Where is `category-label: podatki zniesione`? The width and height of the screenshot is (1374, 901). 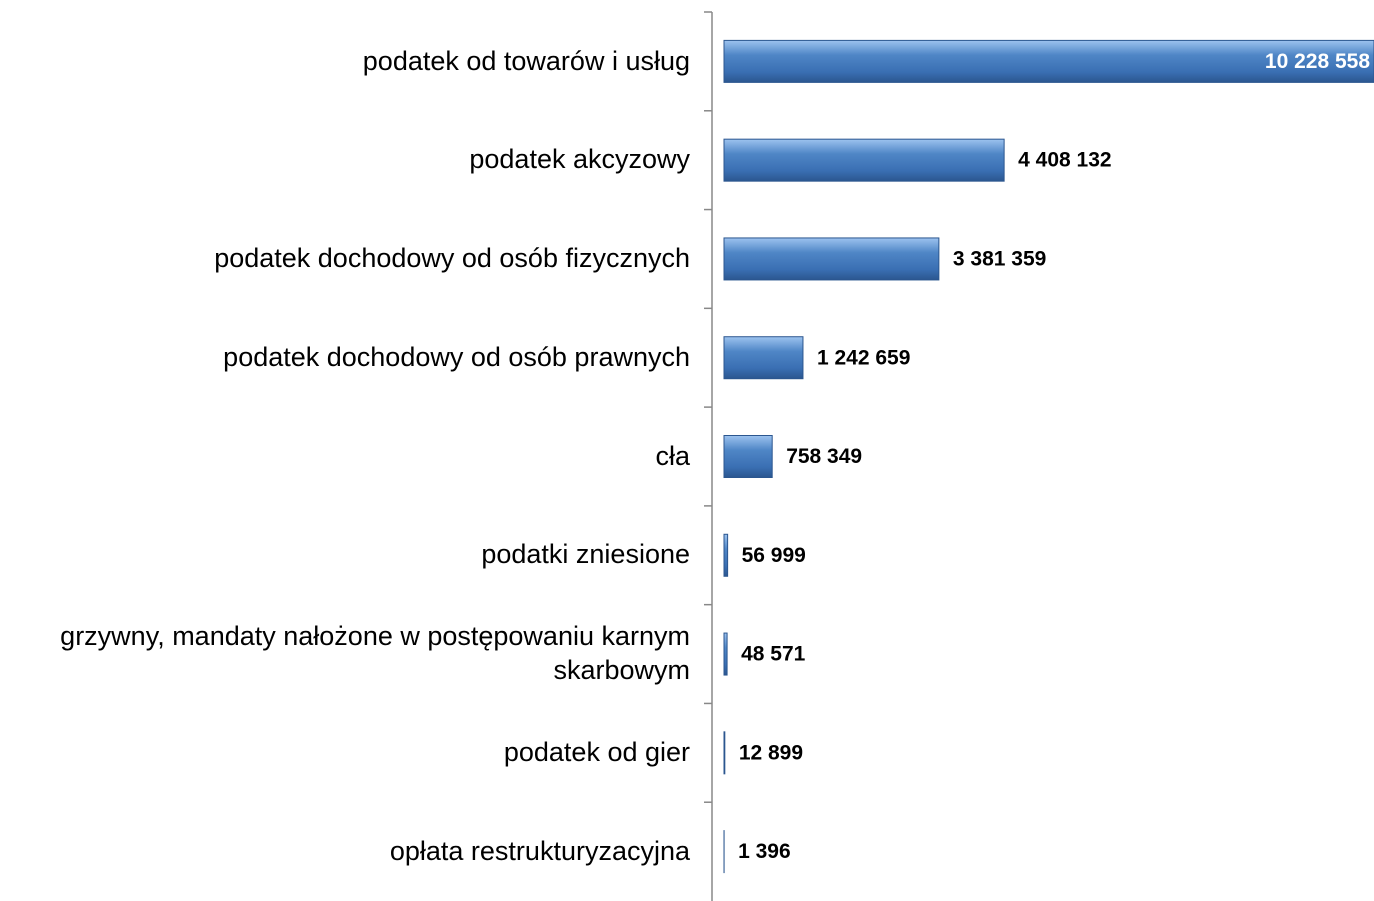 category-label: podatki zniesione is located at coordinates (345, 555).